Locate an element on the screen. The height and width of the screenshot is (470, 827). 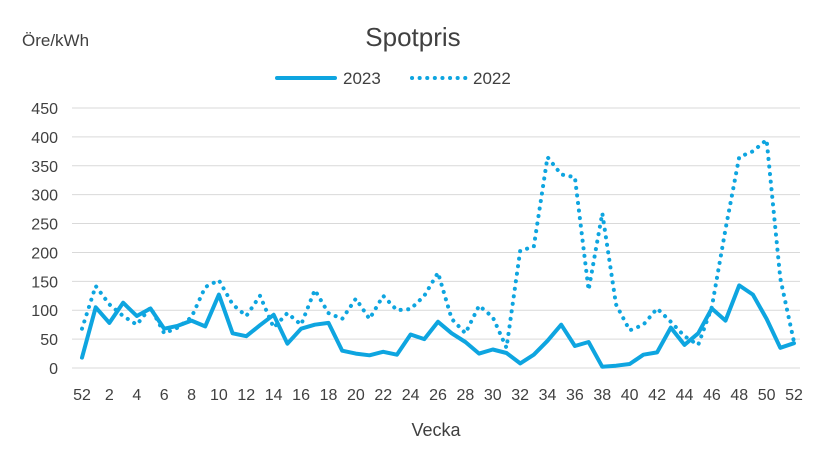
x-tick-label: 32 is located at coordinates (520, 395).